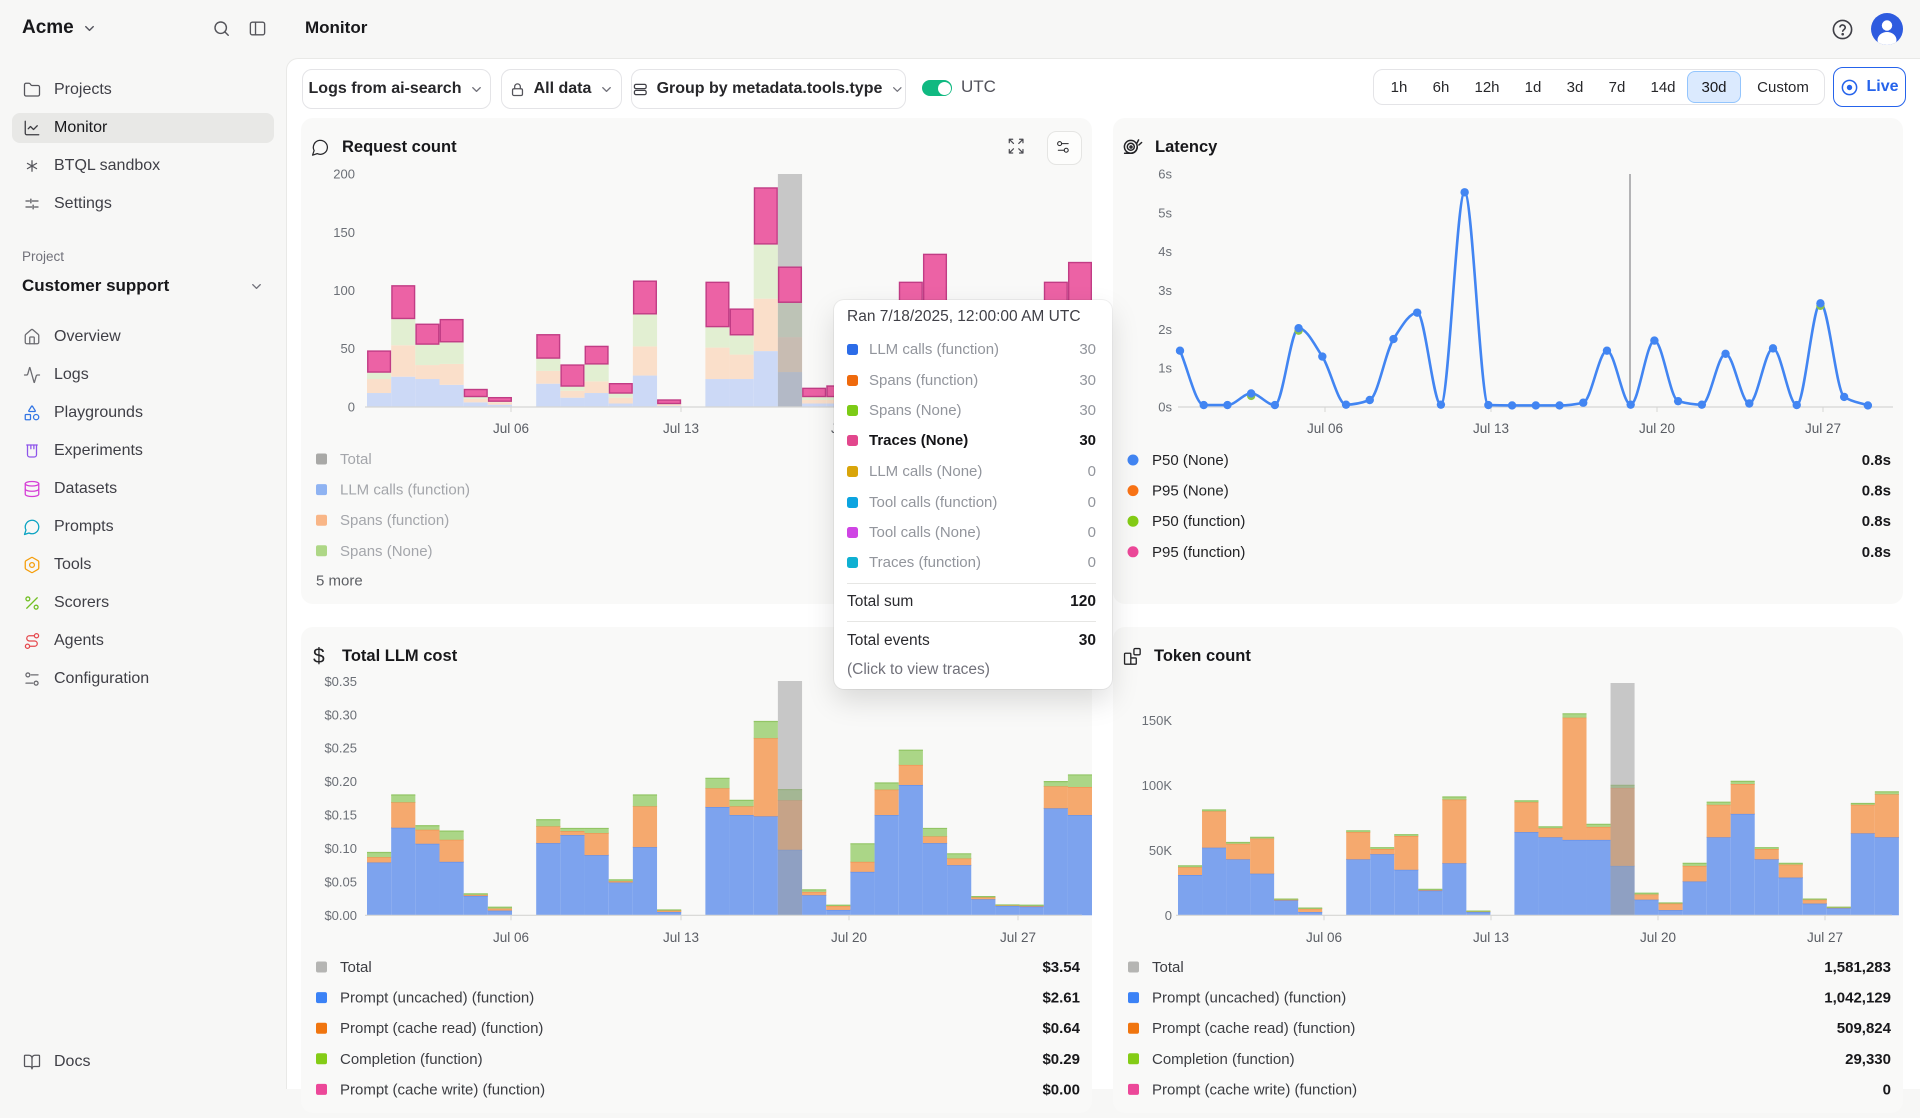 This screenshot has height=1118, width=1920. What do you see at coordinates (348, 348) in the screenshot?
I see `svg-text: 50` at bounding box center [348, 348].